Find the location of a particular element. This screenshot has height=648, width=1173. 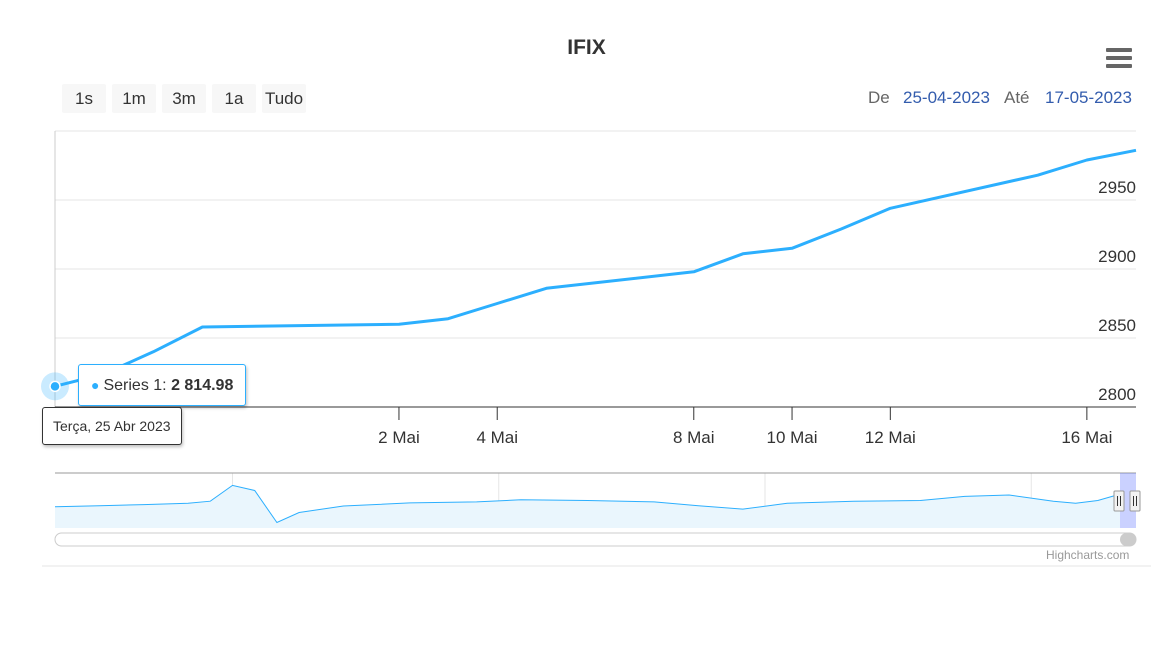

chart-title: IFIX is located at coordinates (586, 47).